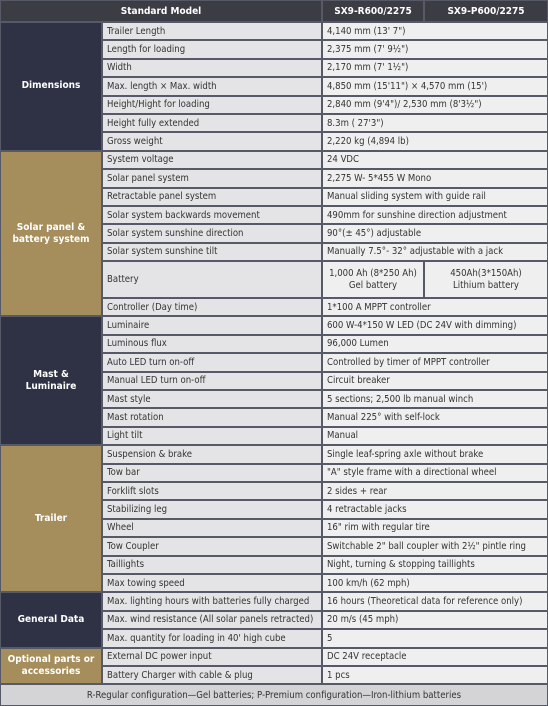 The height and width of the screenshot is (706, 548). What do you see at coordinates (212, 325) in the screenshot?
I see `spec-name: Luminaire` at bounding box center [212, 325].